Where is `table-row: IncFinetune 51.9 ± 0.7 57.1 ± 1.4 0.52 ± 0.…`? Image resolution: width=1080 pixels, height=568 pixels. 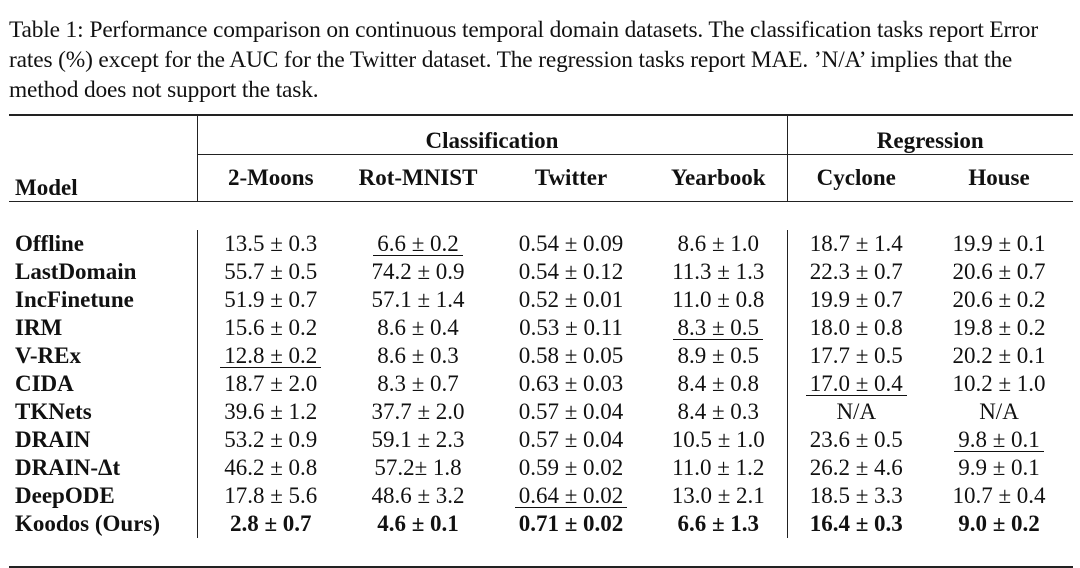 table-row: IncFinetune 51.9 ± 0.7 57.1 ± 1.4 0.52 ± 0.… is located at coordinates (541, 300).